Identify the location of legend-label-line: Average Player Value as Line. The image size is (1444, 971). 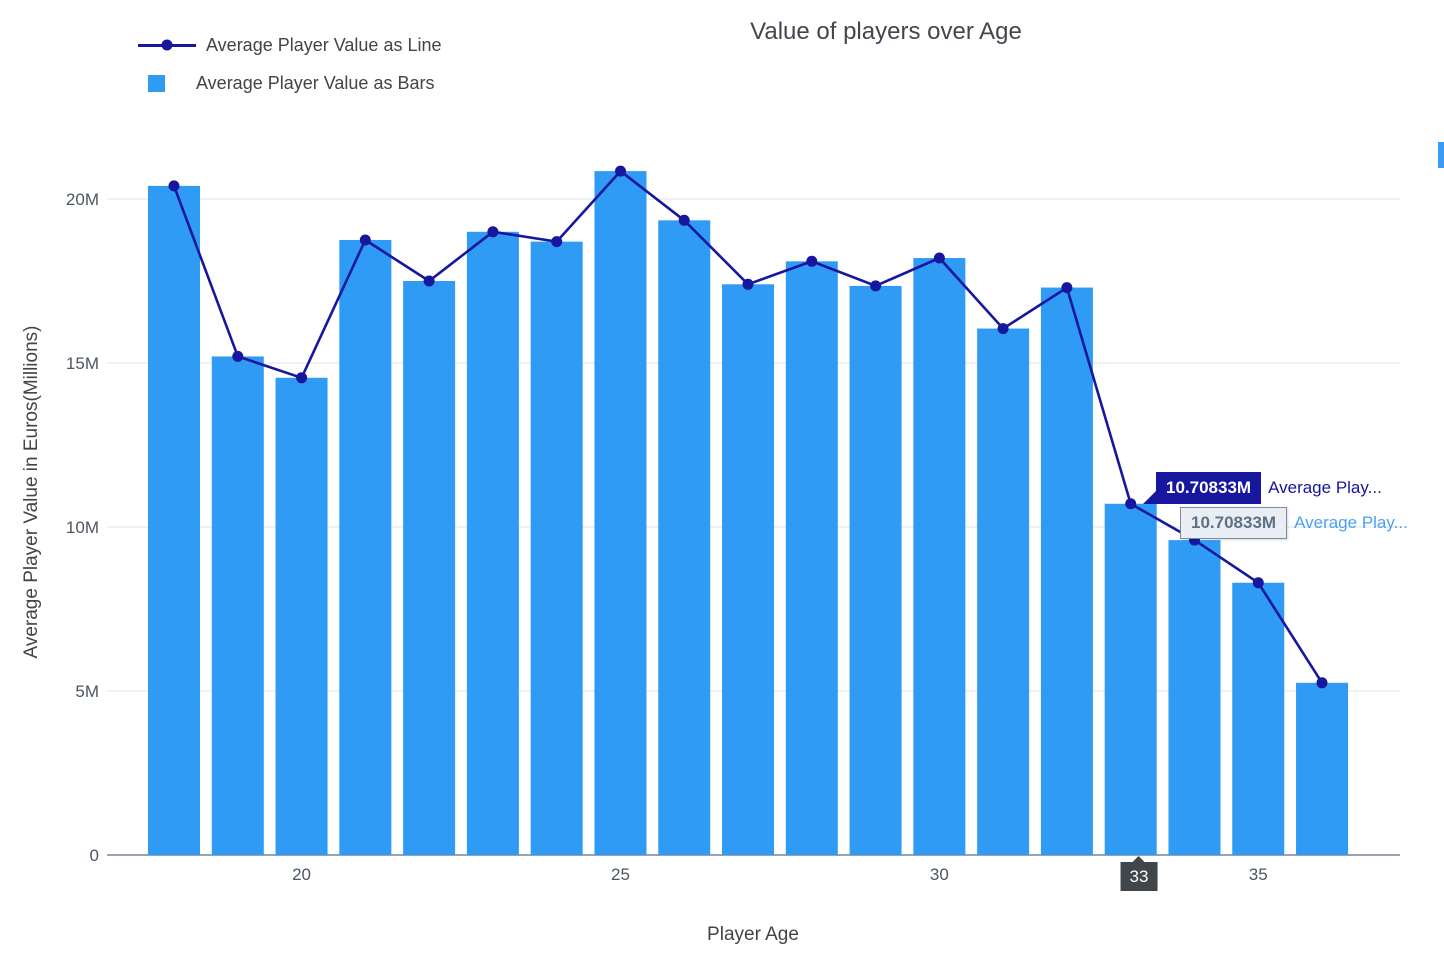
(324, 44).